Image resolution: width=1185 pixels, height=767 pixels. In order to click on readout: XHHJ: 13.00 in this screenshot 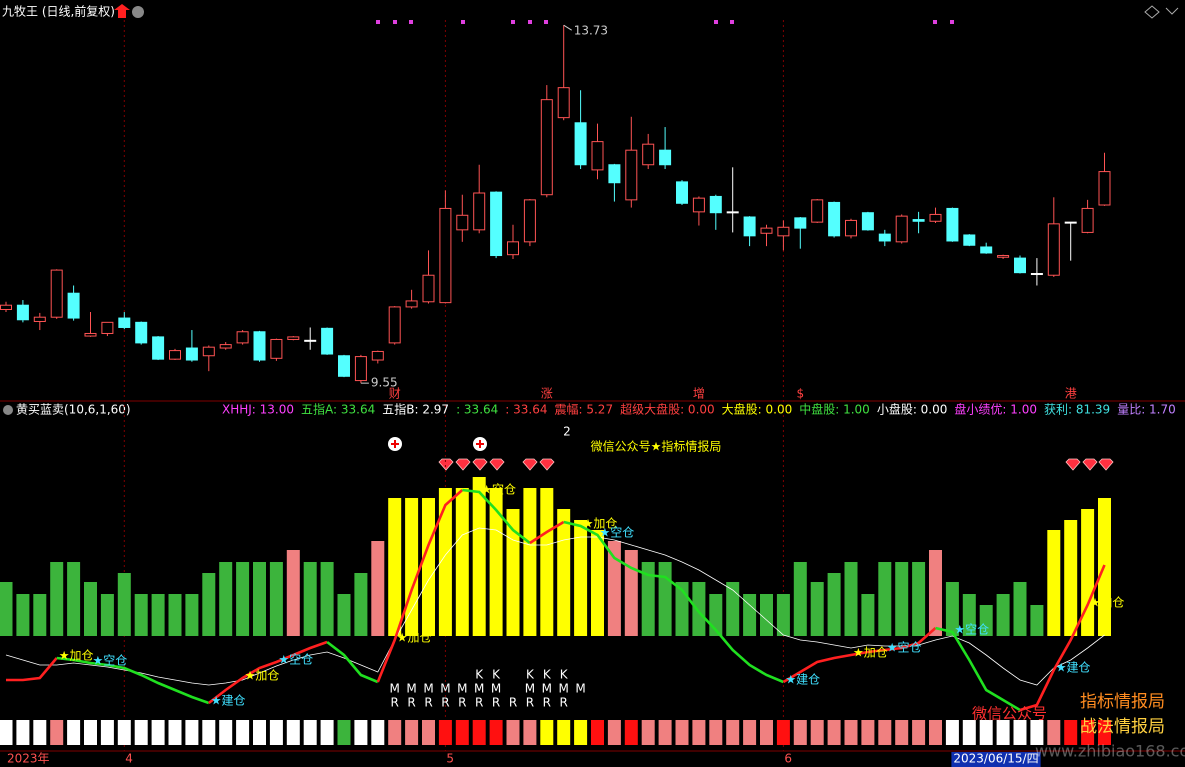, I will do `click(258, 410)`.